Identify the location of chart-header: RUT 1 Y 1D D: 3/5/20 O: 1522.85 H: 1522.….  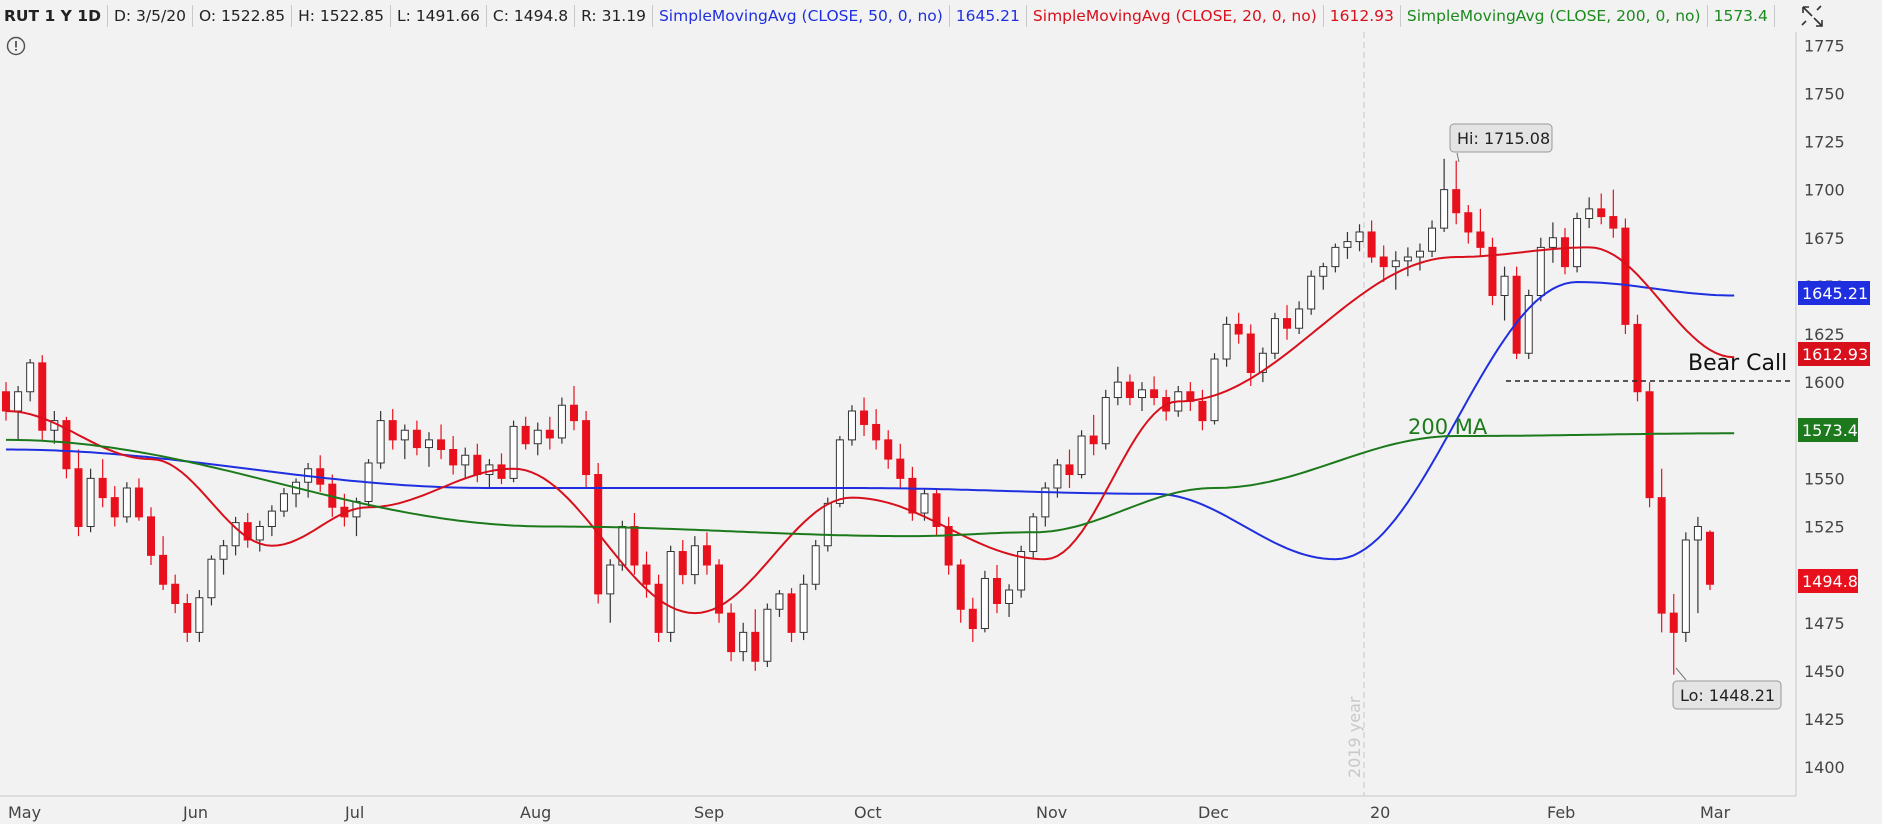
(900, 15).